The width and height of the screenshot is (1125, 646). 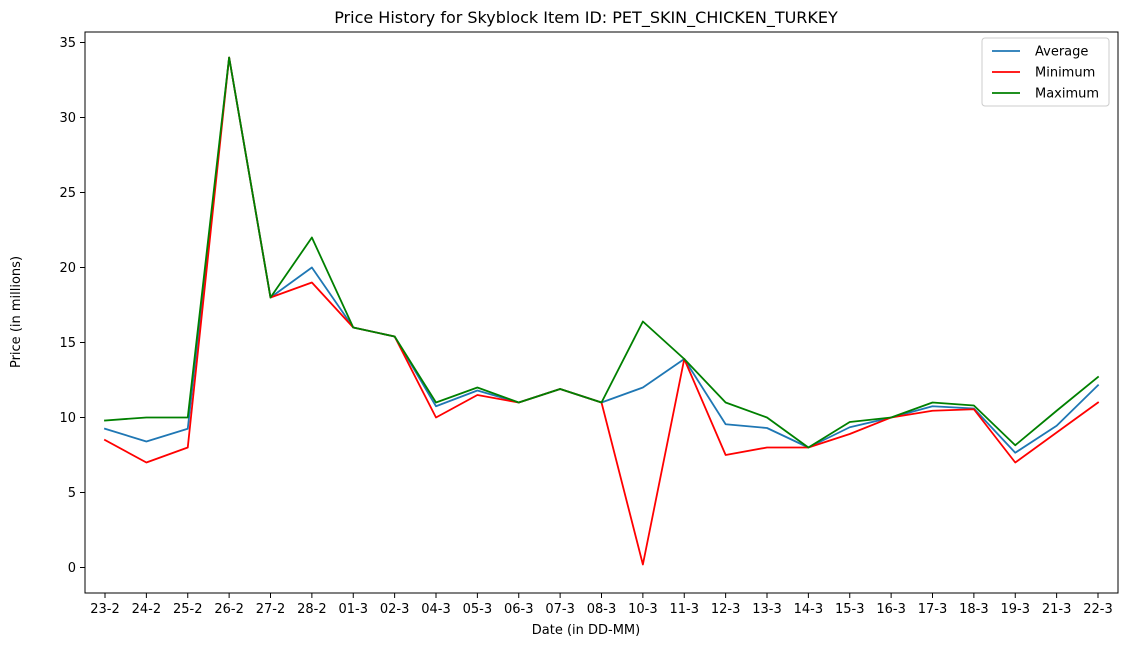 I want to click on x-tick-label: 11-3, so click(x=684, y=609).